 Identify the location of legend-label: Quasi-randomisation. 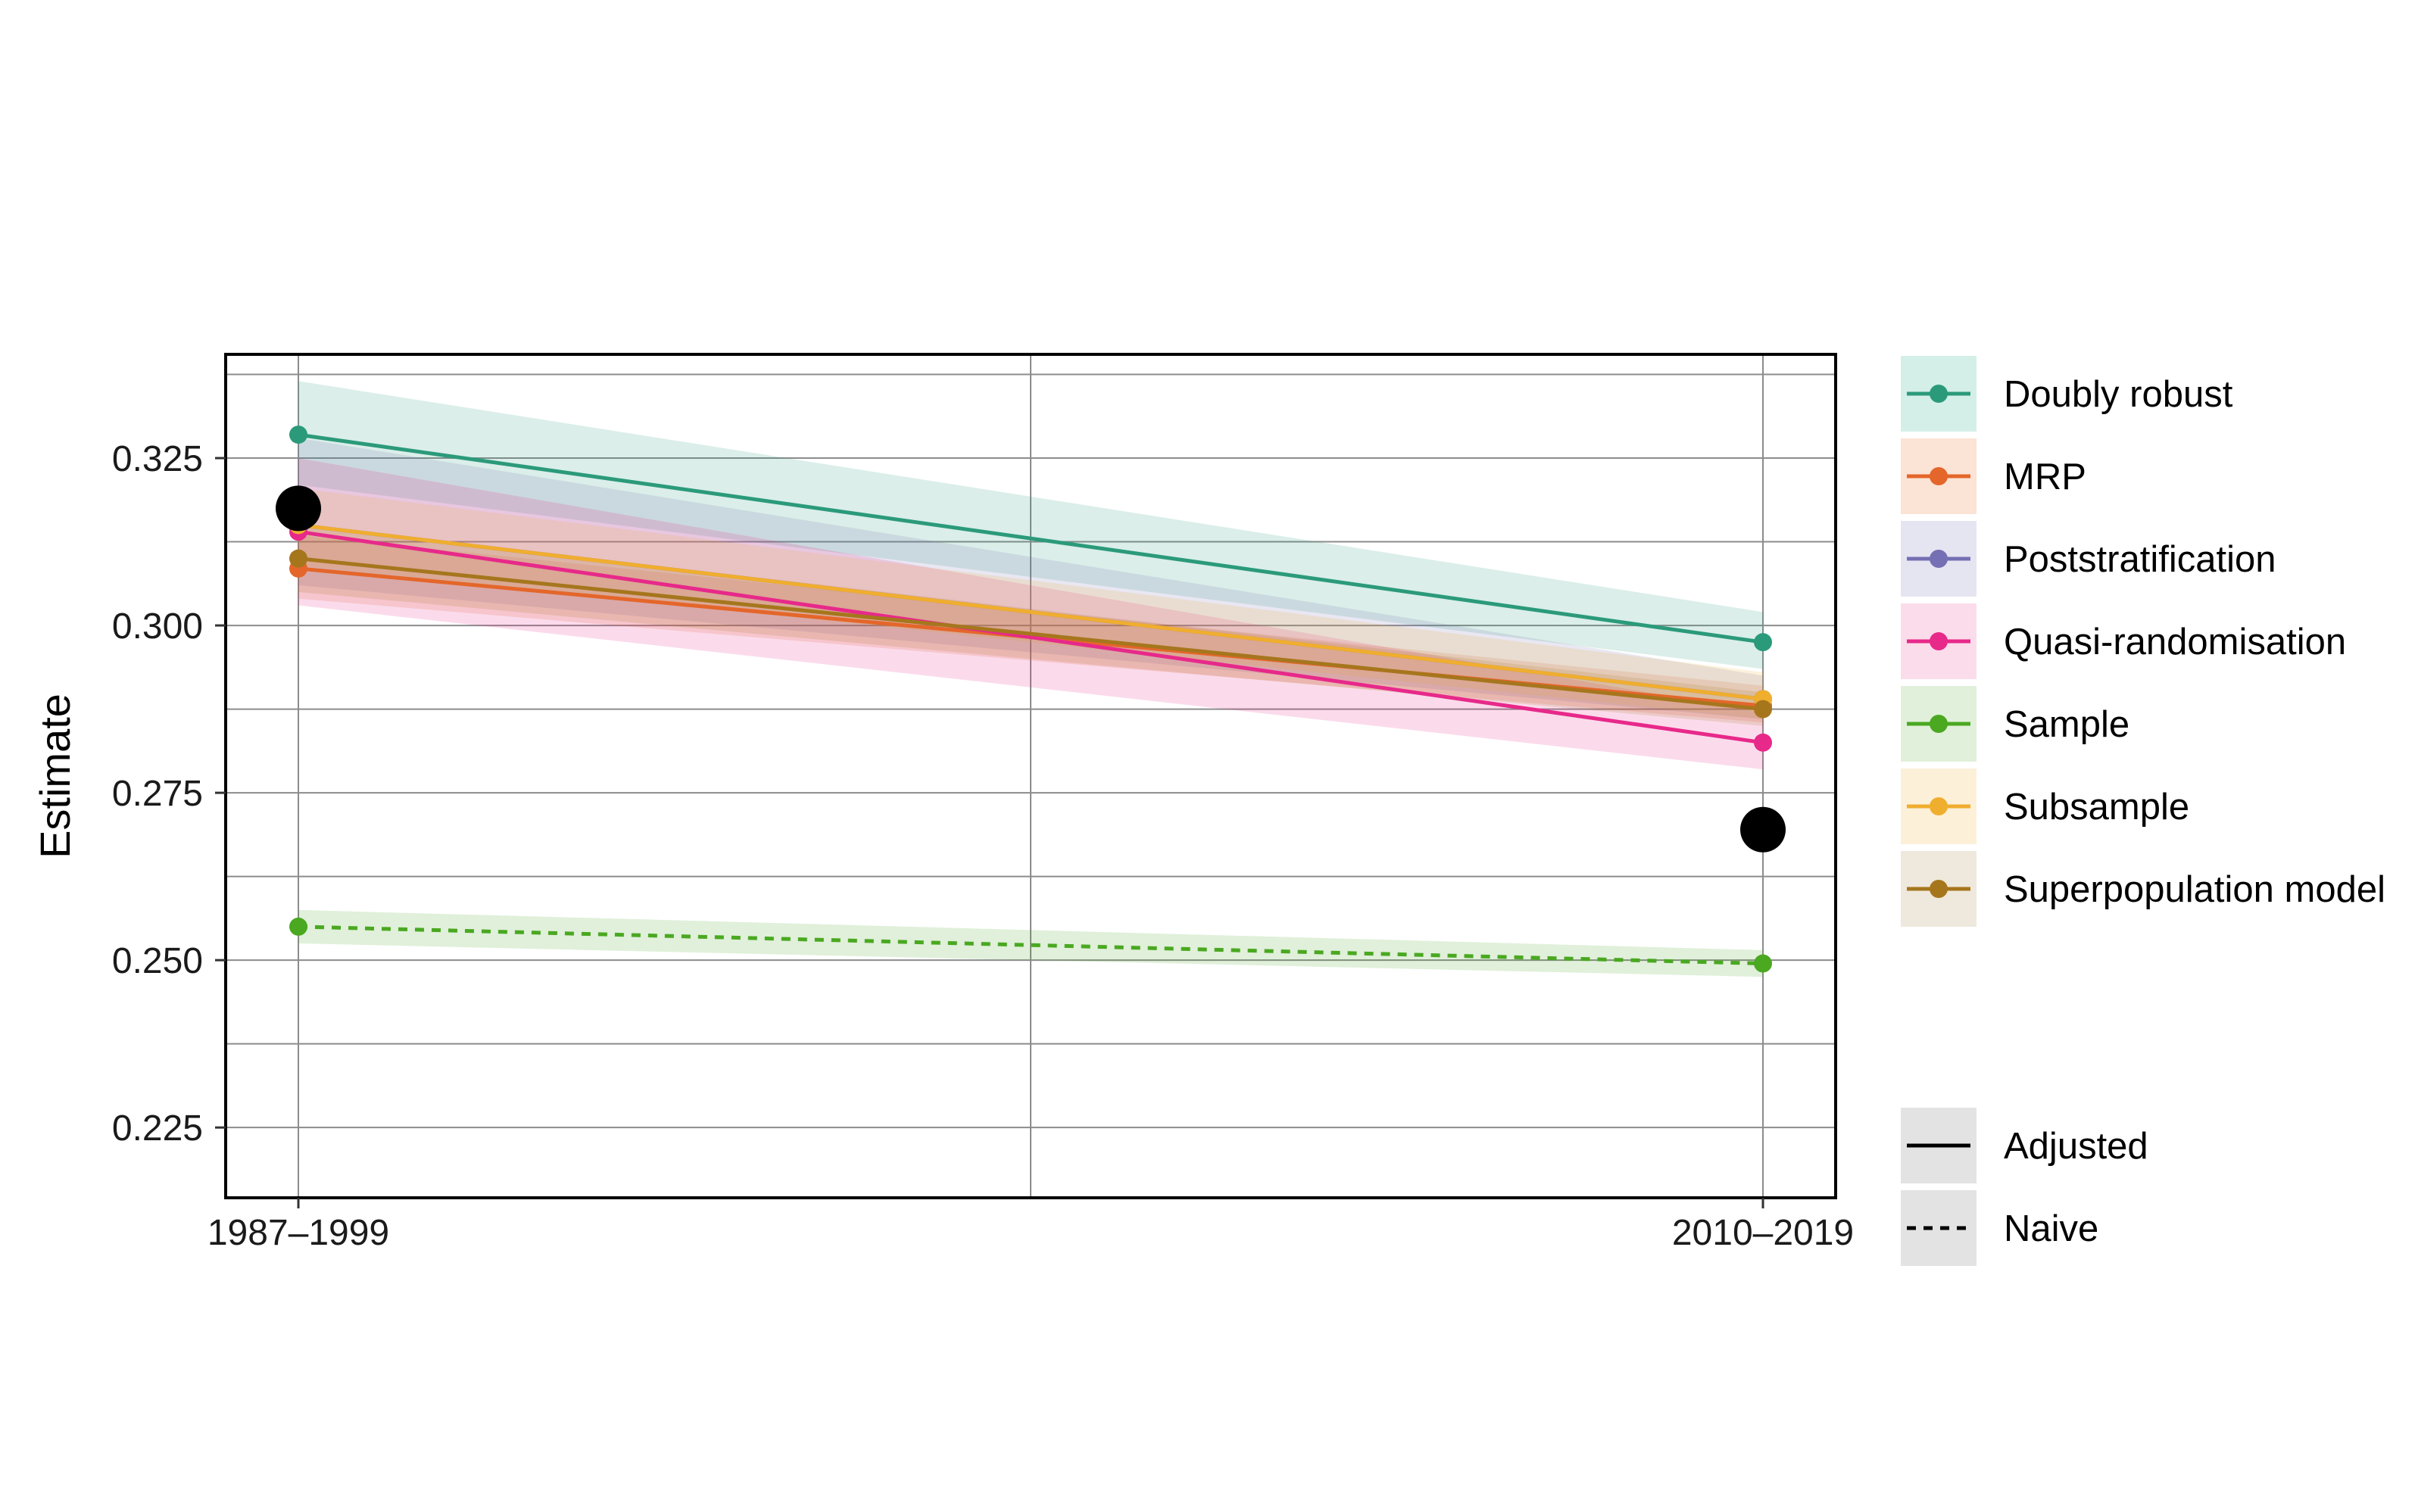
(2175, 642).